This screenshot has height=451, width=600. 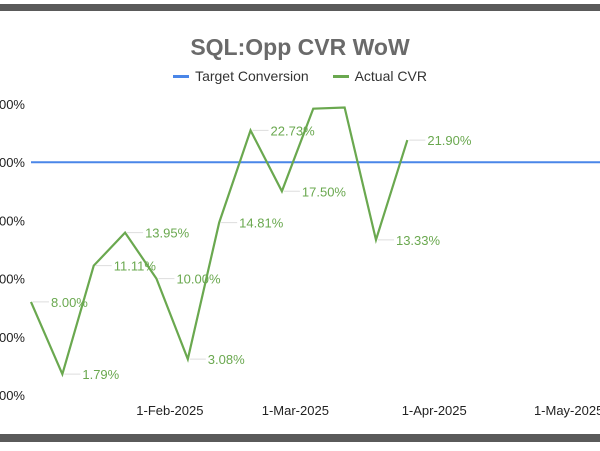 I want to click on data-label: 21.90%, so click(x=449, y=140).